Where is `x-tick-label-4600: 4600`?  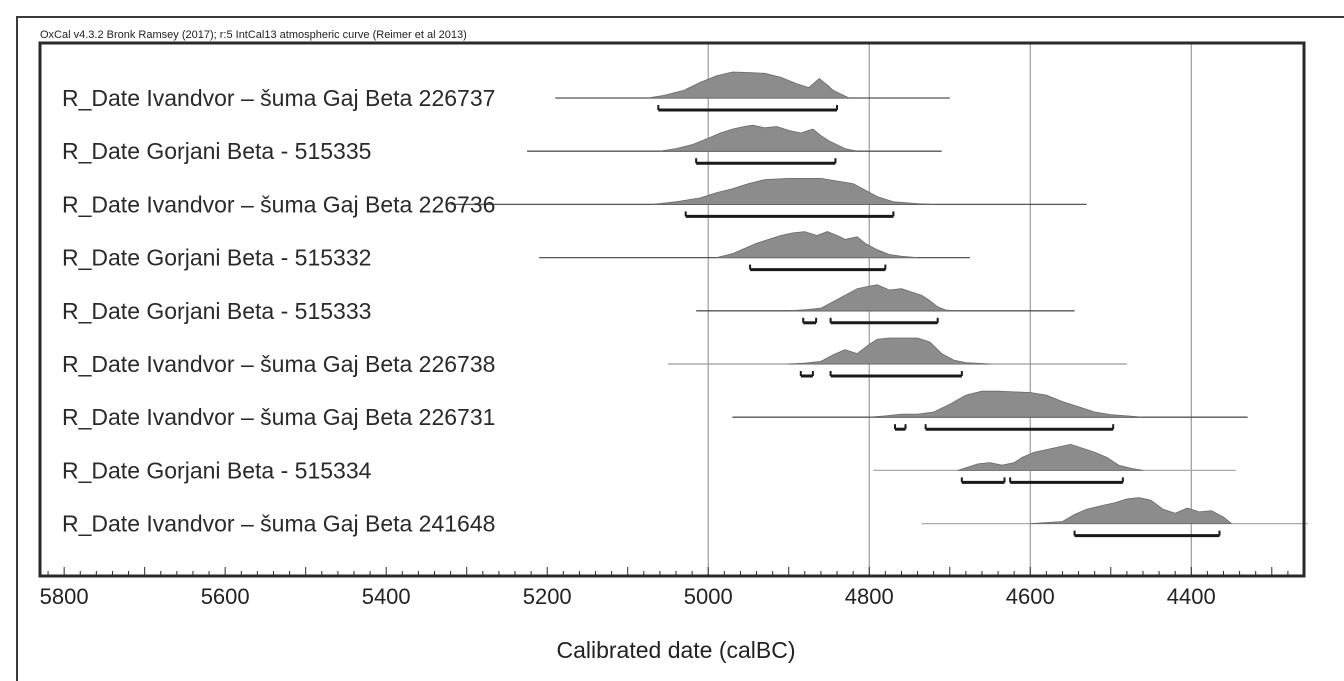
x-tick-label-4600: 4600 is located at coordinates (1030, 596).